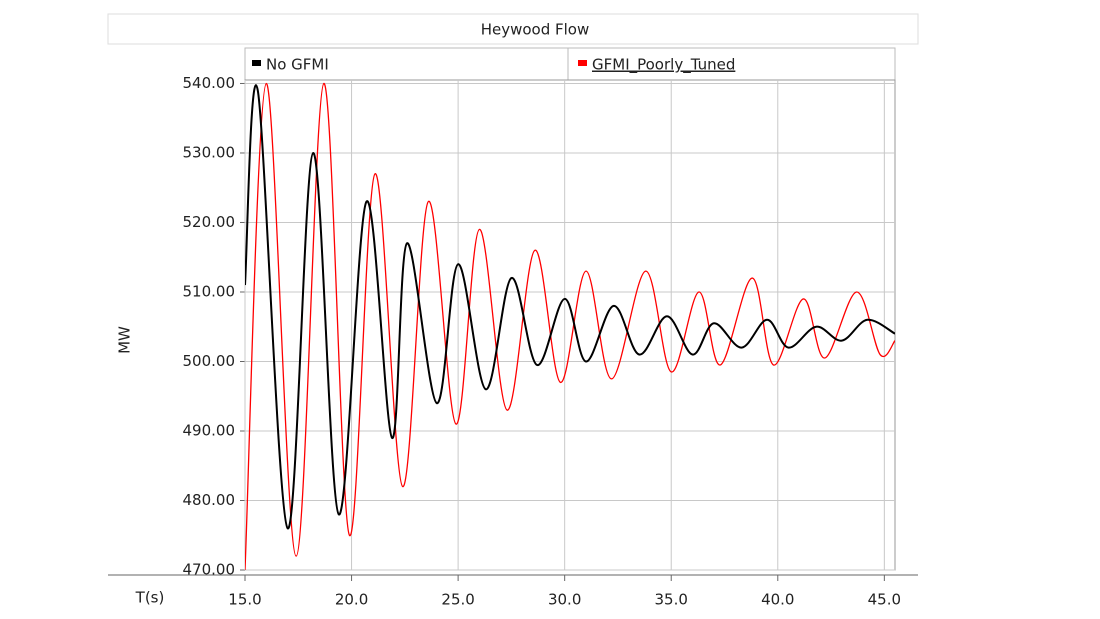 The height and width of the screenshot is (619, 1100). What do you see at coordinates (125, 340) in the screenshot?
I see `y-axis-title: MW` at bounding box center [125, 340].